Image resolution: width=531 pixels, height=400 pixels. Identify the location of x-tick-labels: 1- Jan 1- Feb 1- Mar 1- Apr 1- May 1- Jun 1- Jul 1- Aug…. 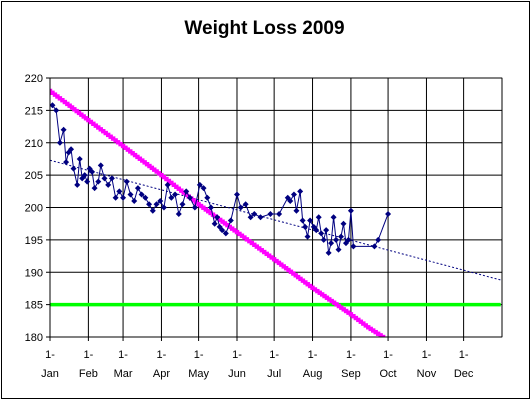
(257, 364).